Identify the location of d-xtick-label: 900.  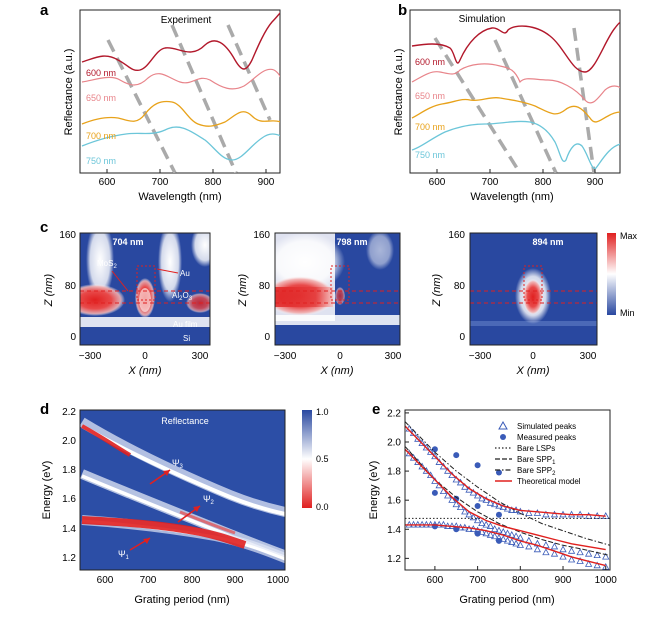
(235, 580).